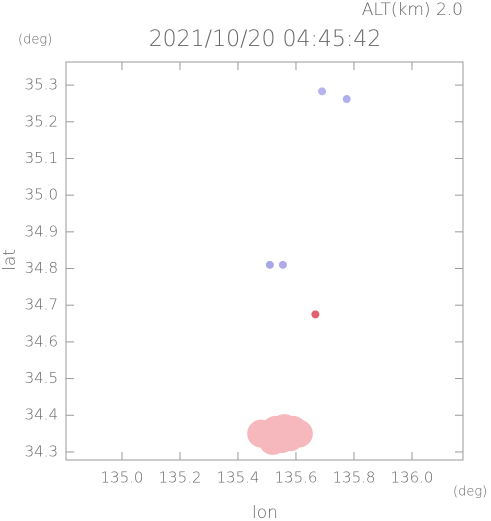  I want to click on y-tick-label: 34.6, so click(41, 341).